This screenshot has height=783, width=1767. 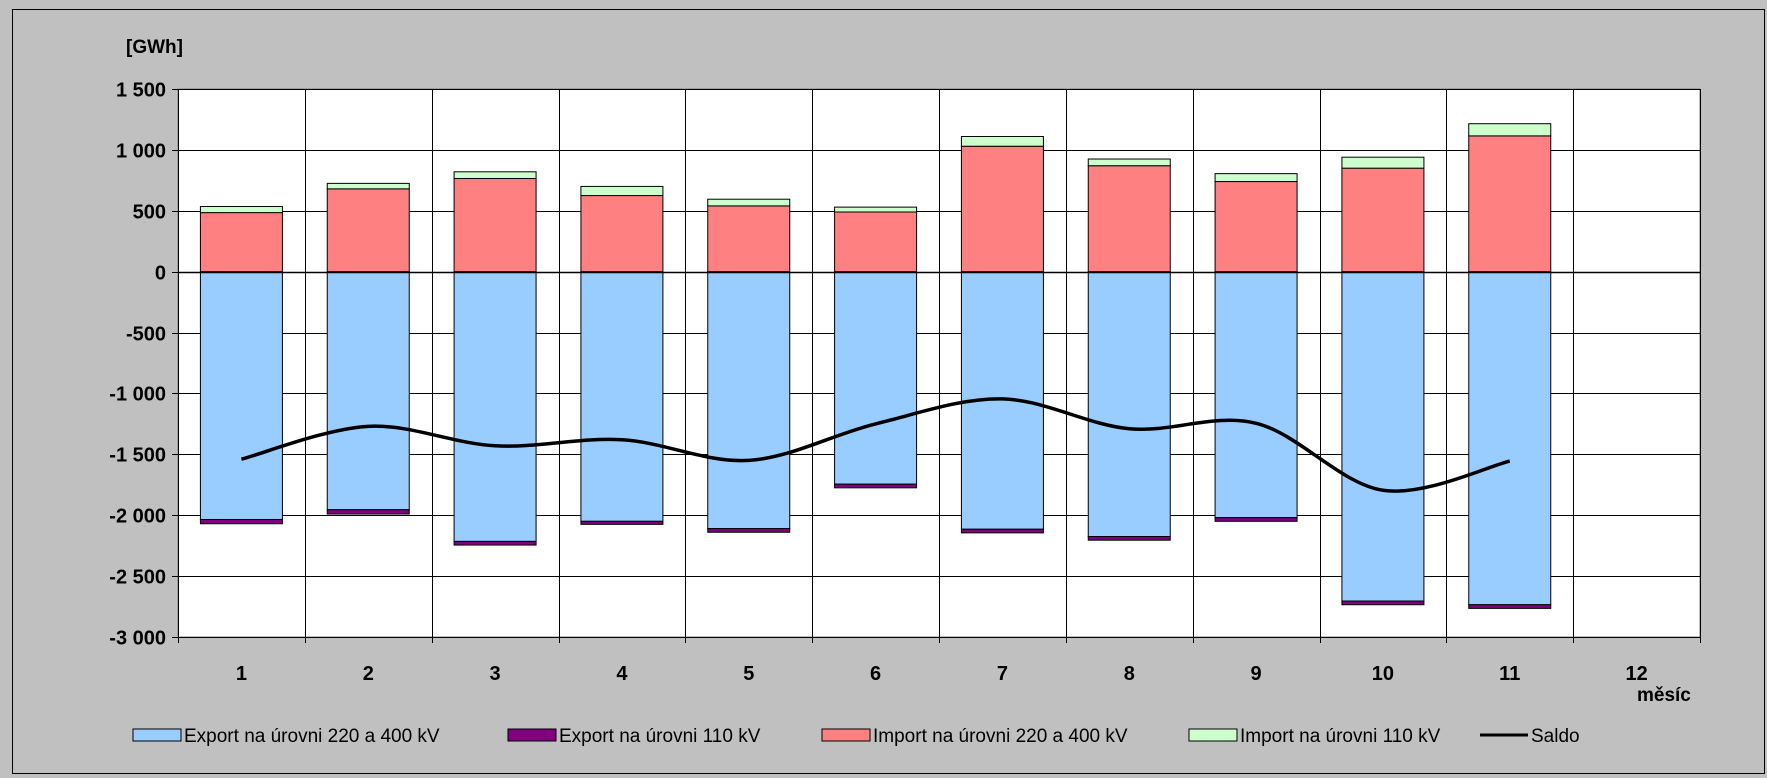 I want to click on x-axis: měsíc, so click(x=1664, y=695).